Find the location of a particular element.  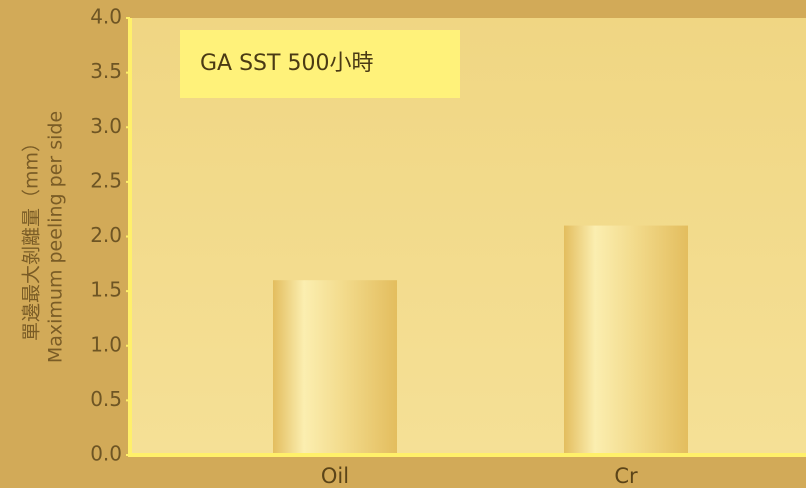

y-tick-label: 3.0 is located at coordinates (106, 126).